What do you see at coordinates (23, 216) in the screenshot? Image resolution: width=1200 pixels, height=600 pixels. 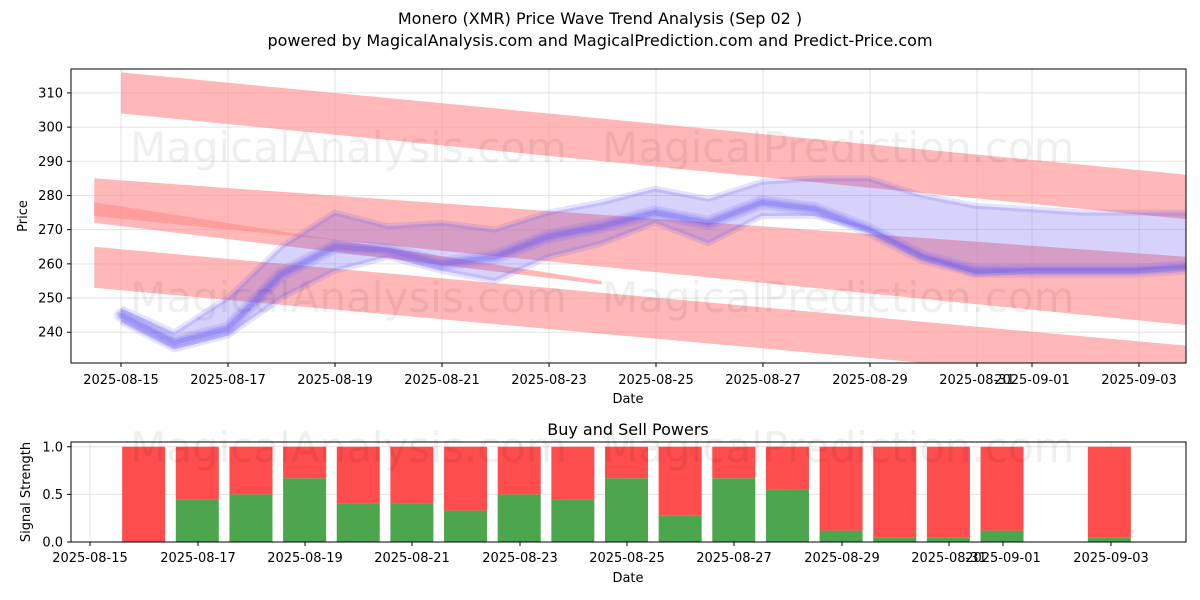 I see `price-ylabel: Price` at bounding box center [23, 216].